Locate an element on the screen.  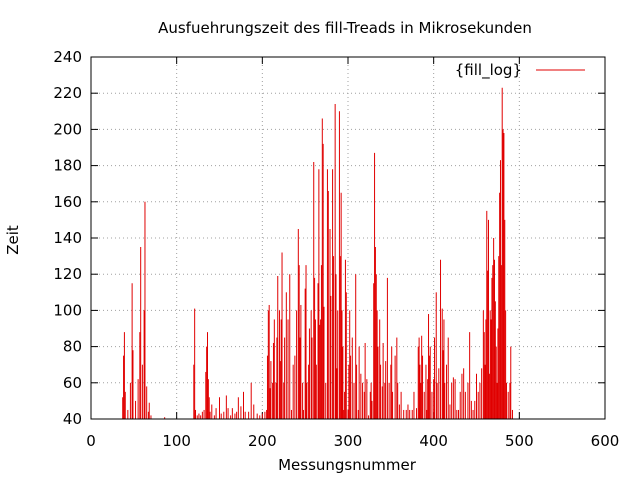
x-tick-label: 200 is located at coordinates (262, 441).